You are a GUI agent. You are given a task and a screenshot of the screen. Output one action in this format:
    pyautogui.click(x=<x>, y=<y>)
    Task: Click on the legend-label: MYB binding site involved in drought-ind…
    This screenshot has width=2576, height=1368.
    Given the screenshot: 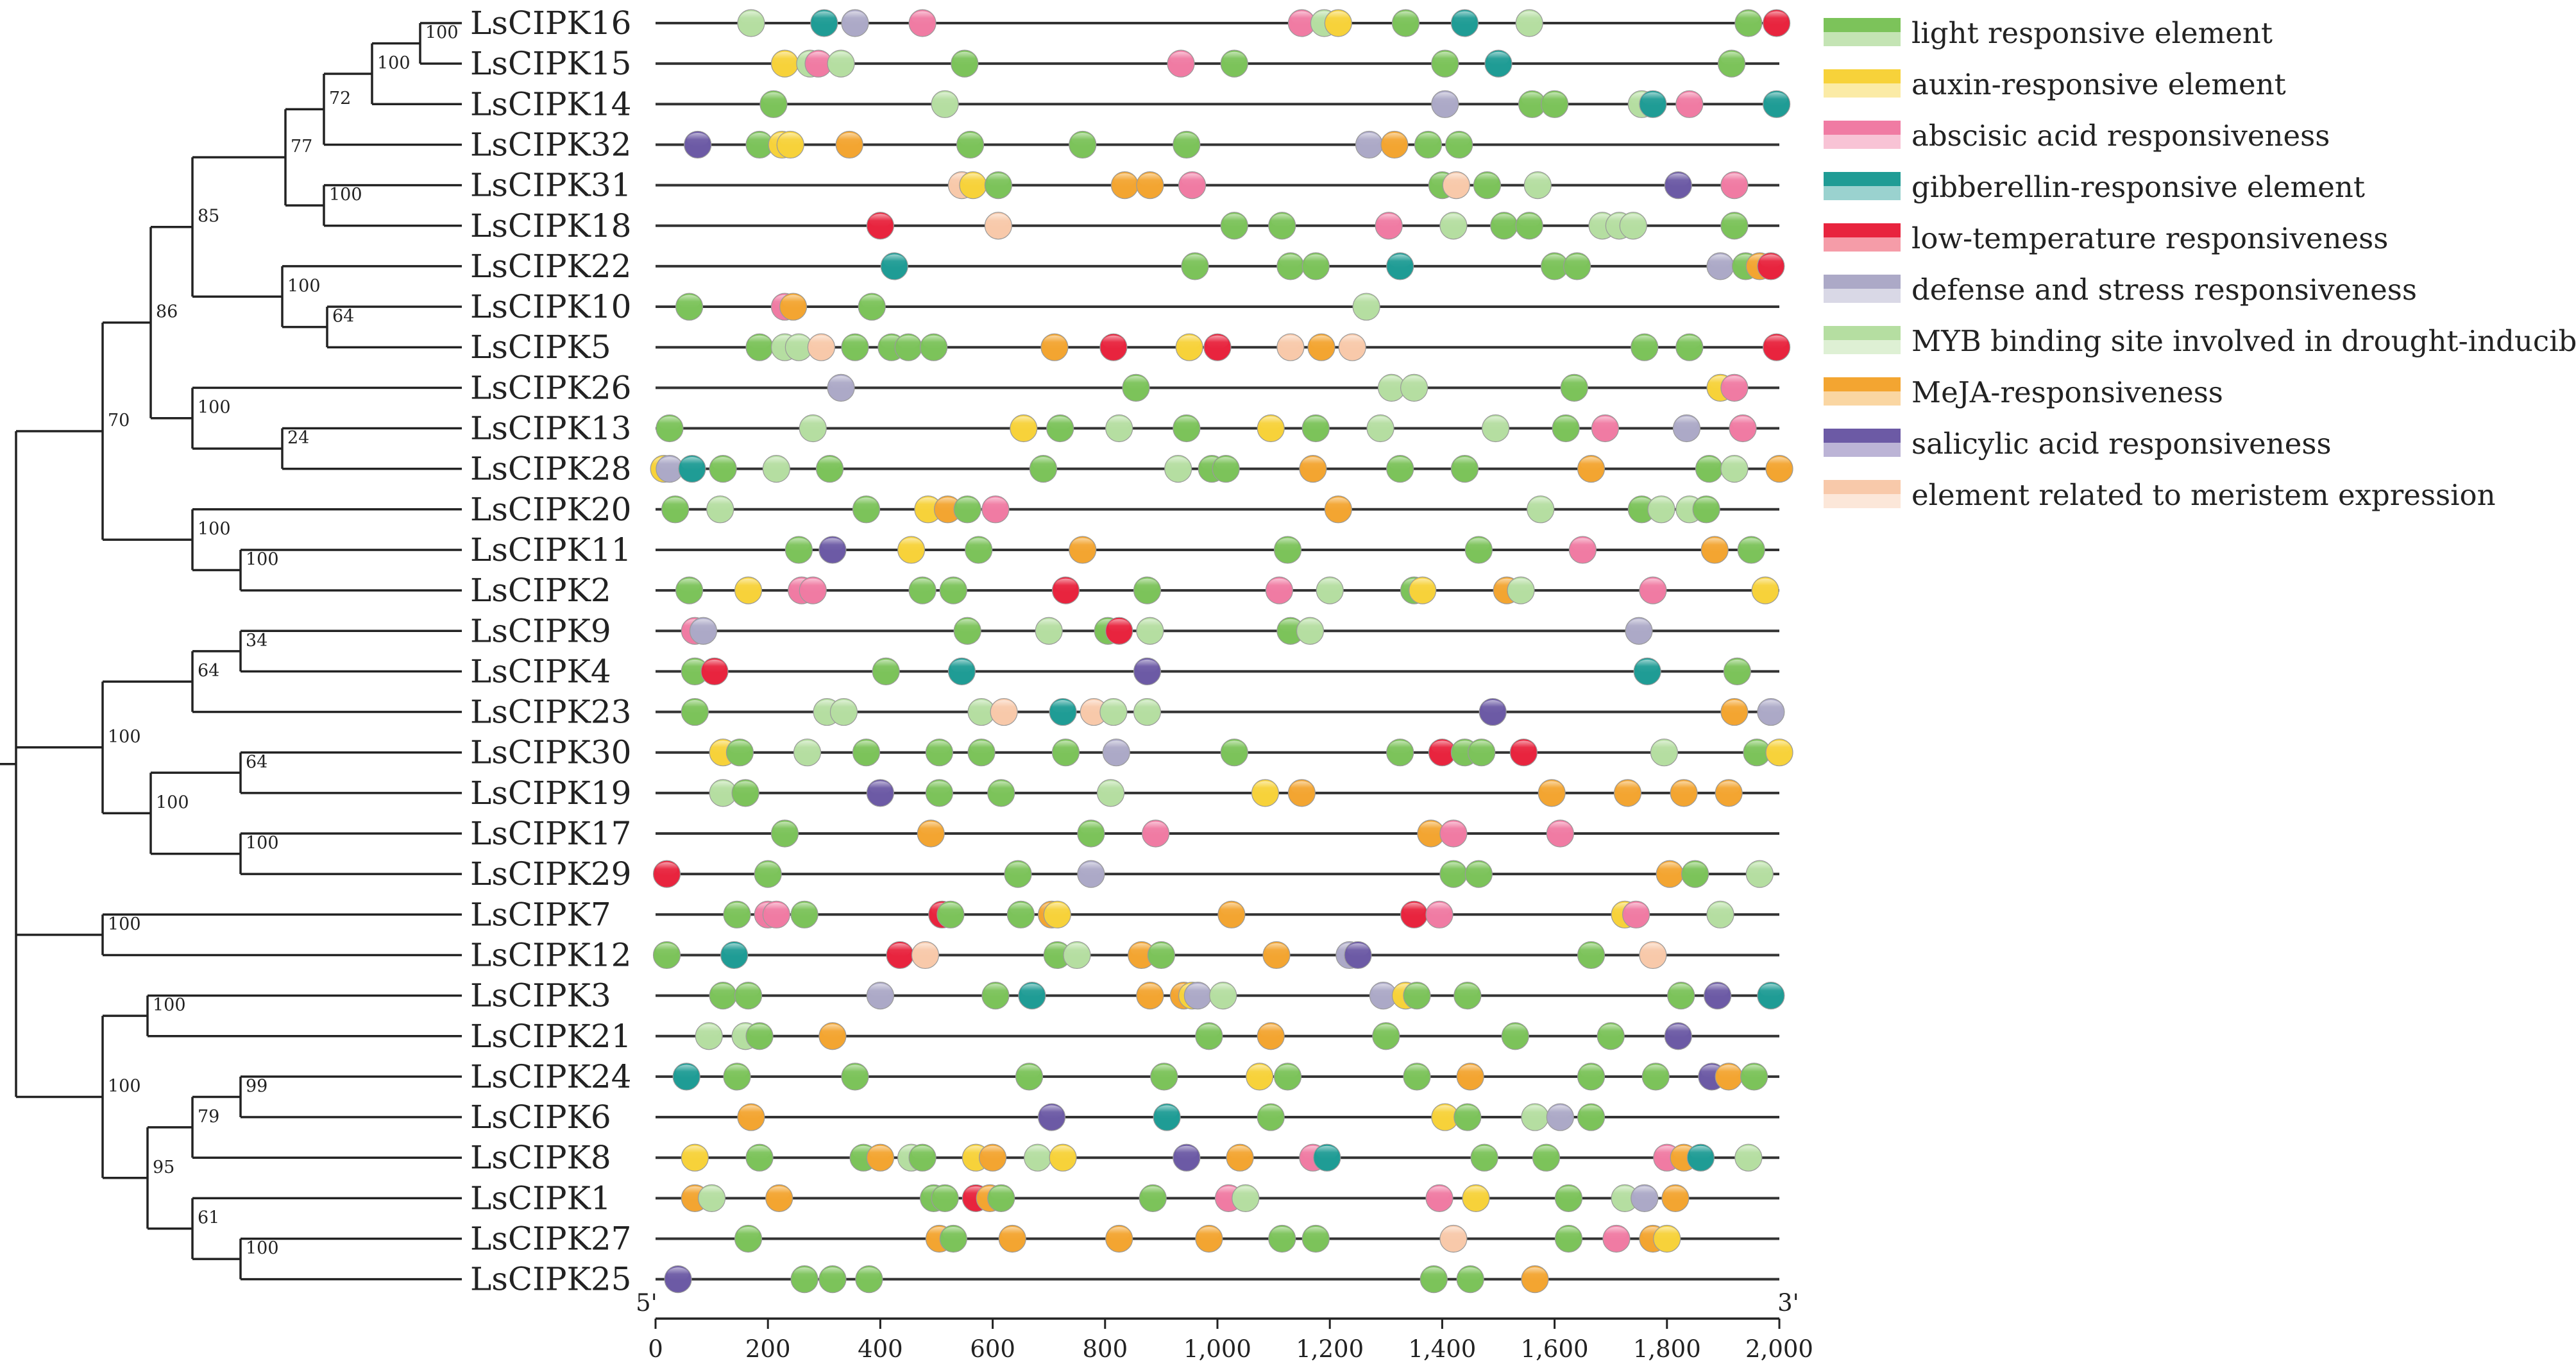 What is the action you would take?
    pyautogui.click(x=2243, y=341)
    